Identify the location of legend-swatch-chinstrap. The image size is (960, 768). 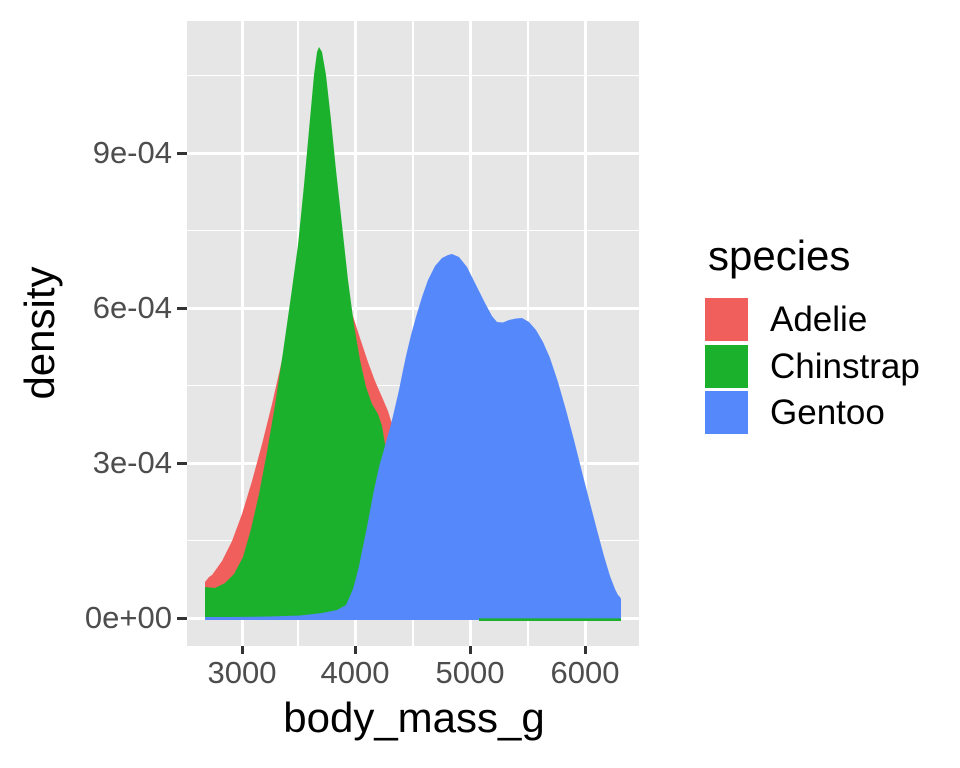
(726, 366).